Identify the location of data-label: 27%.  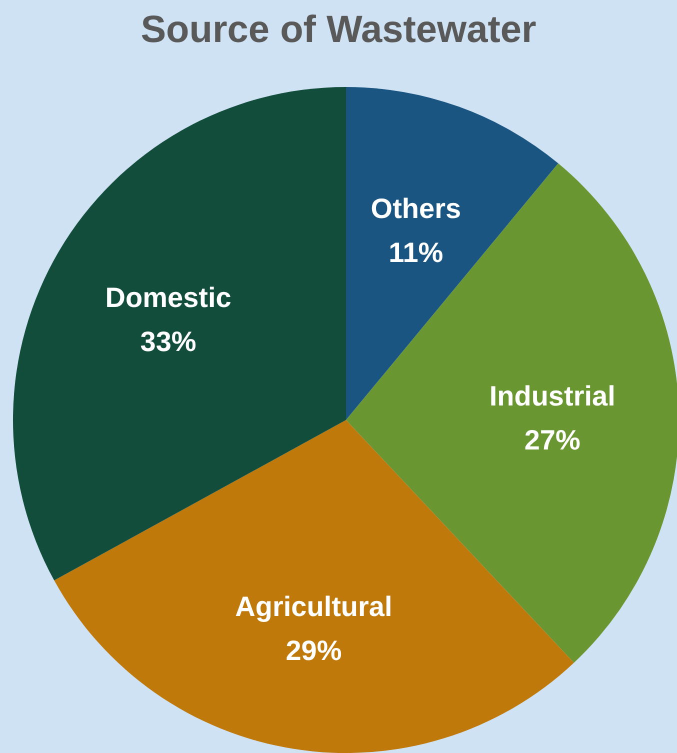
(552, 440).